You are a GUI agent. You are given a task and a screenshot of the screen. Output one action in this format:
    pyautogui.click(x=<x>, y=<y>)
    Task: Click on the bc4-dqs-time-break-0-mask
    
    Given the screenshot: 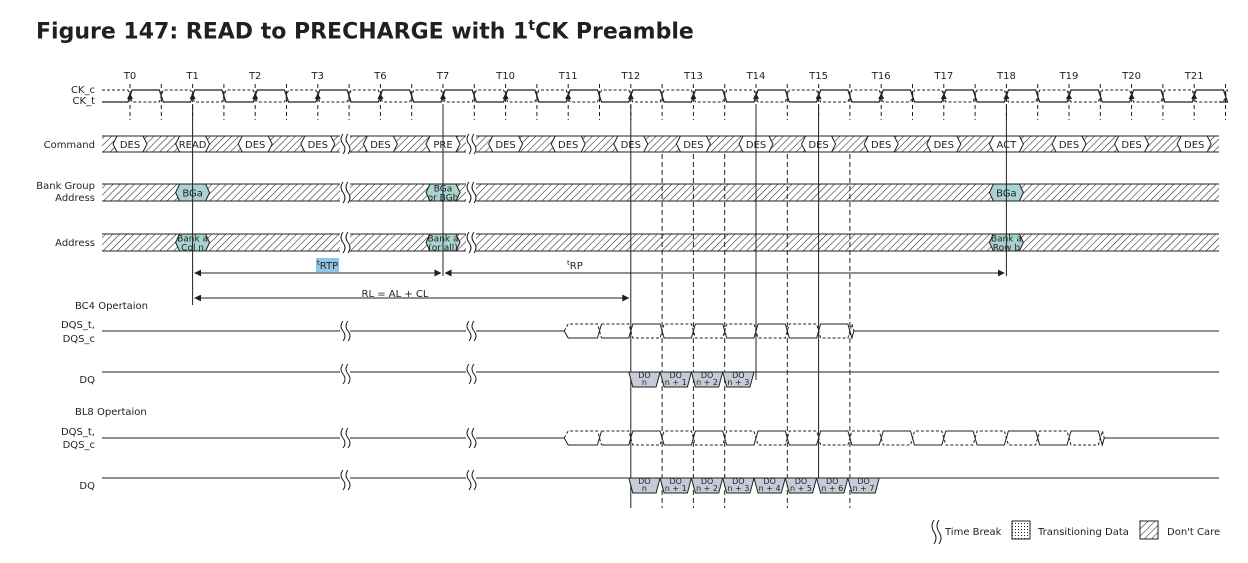 What is the action you would take?
    pyautogui.click(x=345, y=331)
    